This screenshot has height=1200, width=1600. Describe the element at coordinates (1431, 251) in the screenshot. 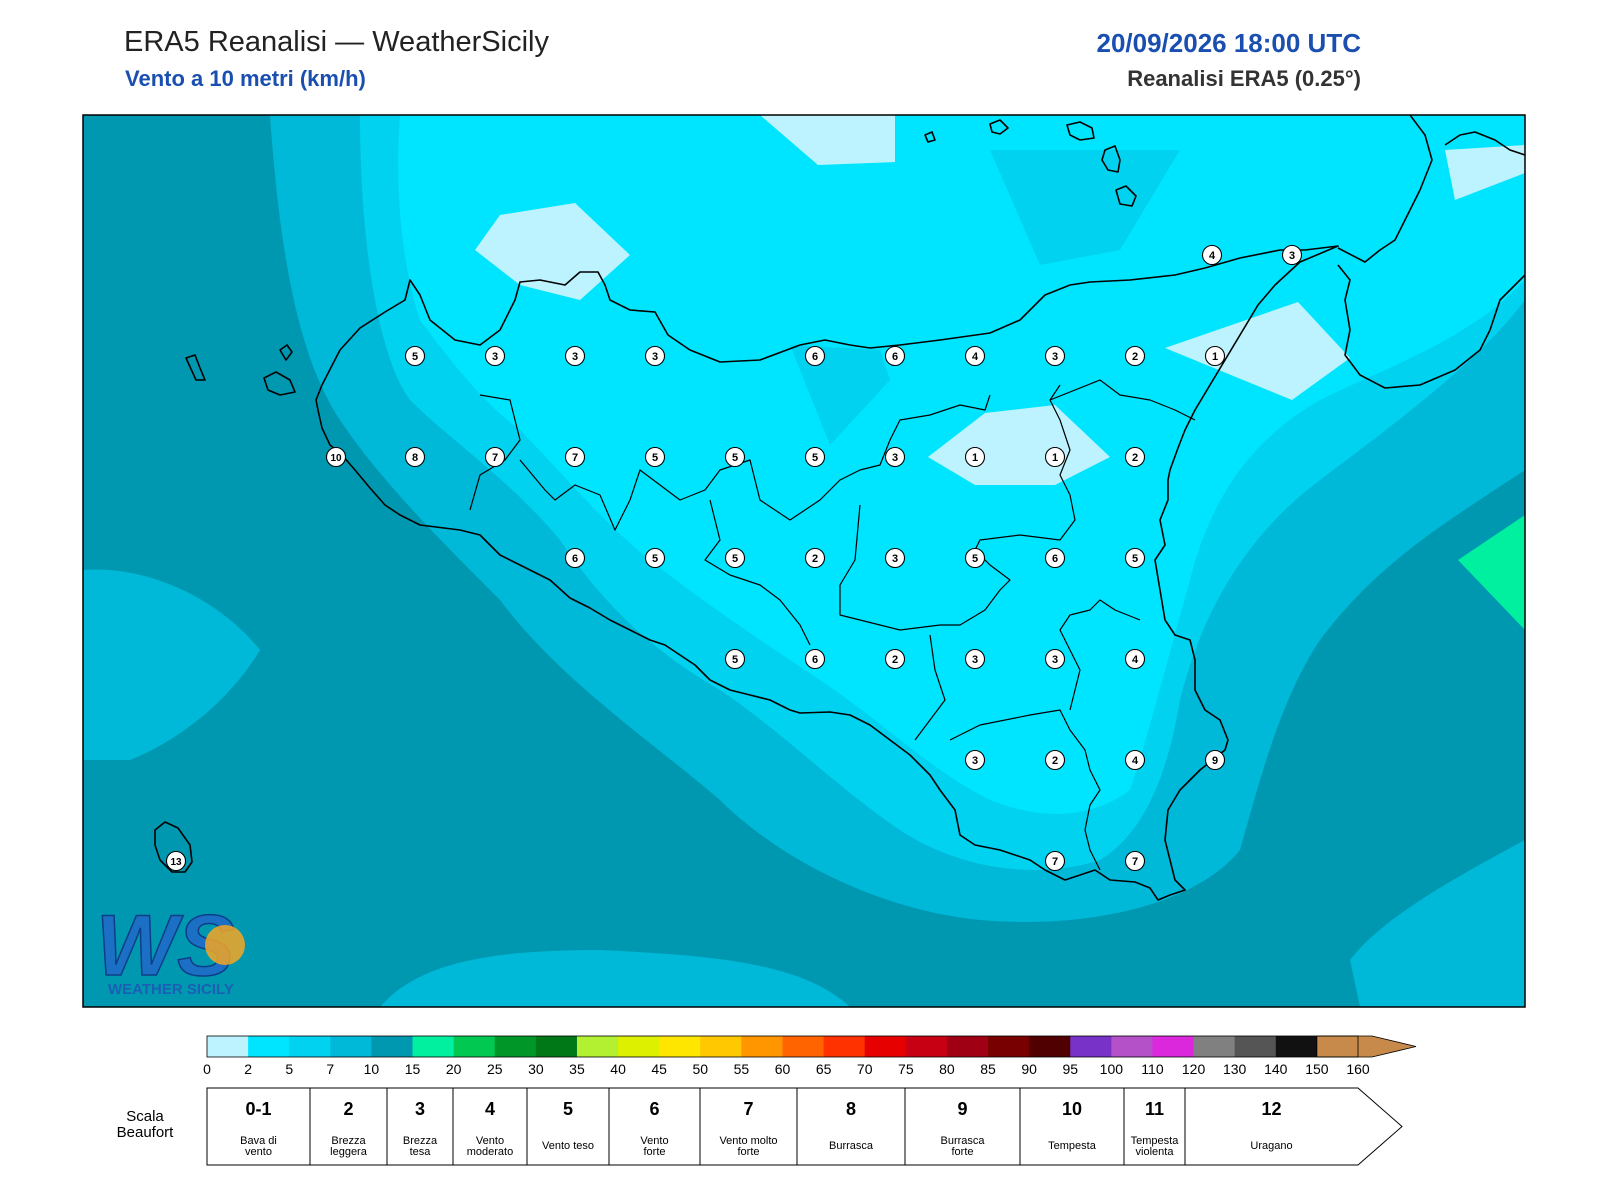

I see `calabria-coast` at that location.